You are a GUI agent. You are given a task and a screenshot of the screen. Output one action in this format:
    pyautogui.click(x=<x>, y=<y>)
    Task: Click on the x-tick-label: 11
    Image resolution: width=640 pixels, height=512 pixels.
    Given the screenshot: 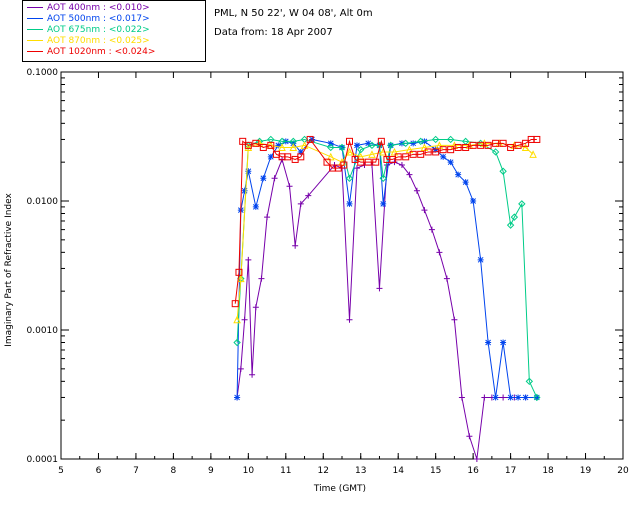 What is the action you would take?
    pyautogui.click(x=285, y=471)
    